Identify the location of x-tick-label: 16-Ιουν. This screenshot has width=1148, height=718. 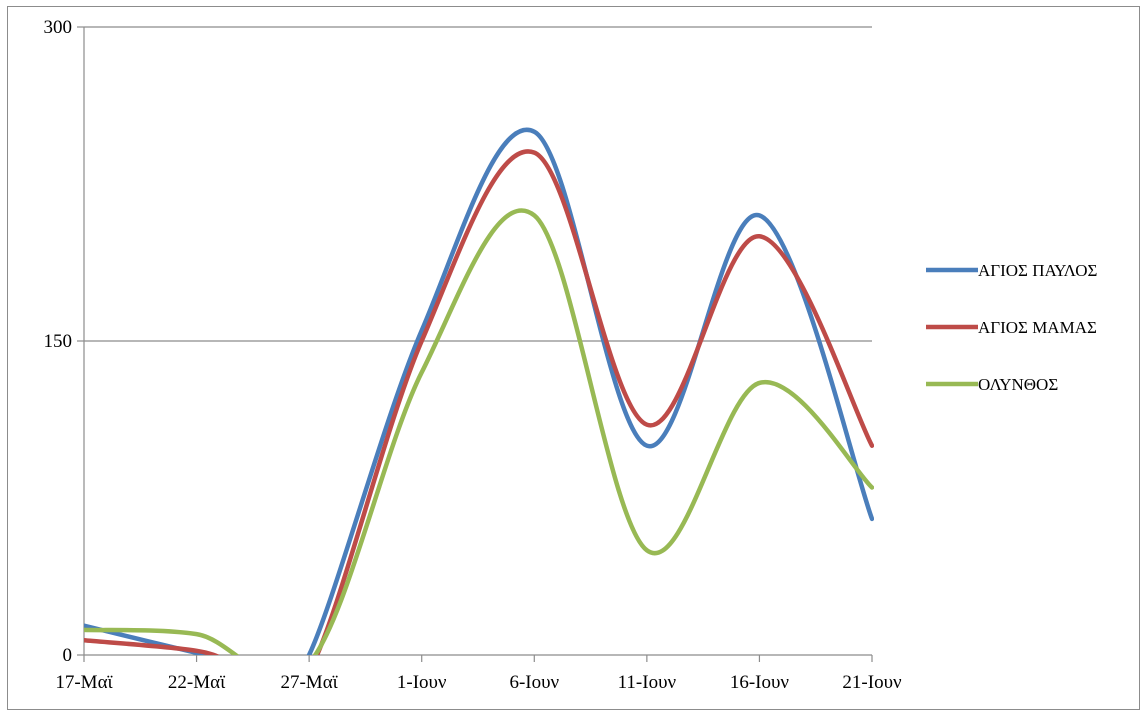
(760, 682).